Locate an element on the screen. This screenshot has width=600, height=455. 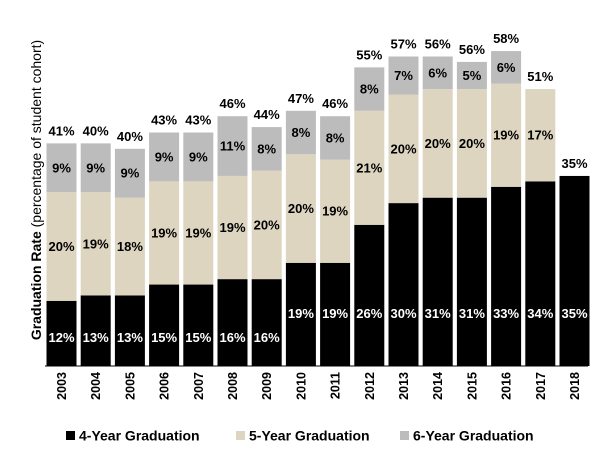
segment-label-5yr-2007: 19% is located at coordinates (198, 232).